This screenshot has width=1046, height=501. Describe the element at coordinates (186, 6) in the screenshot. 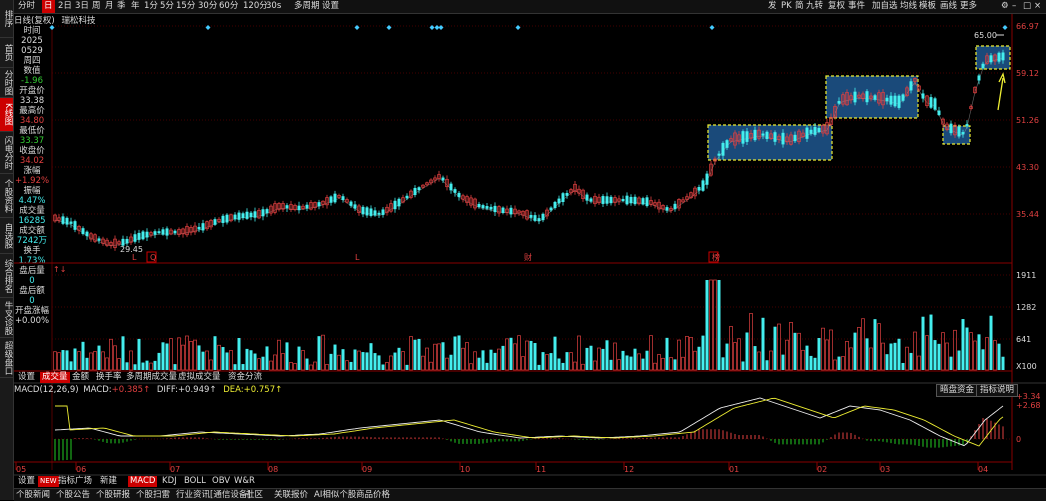

I see `period-tab-10: 15分` at that location.